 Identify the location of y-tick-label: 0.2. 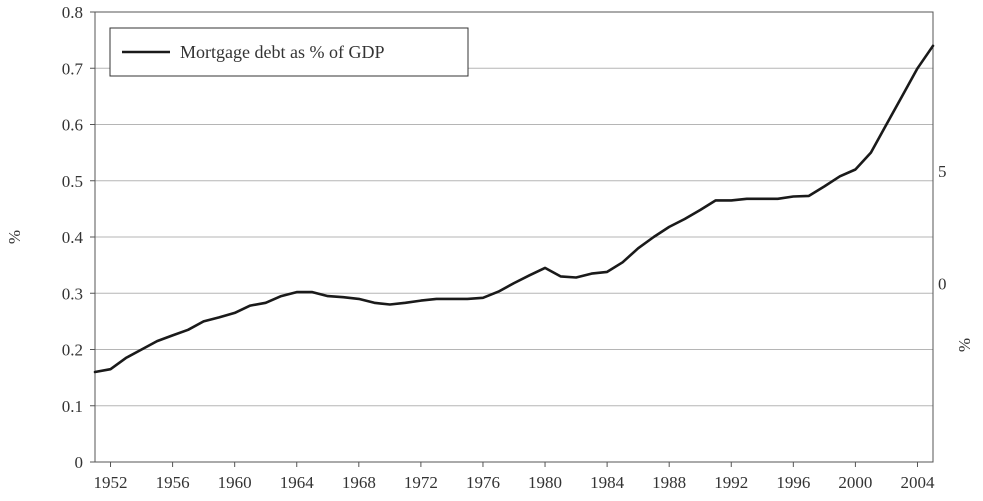
(72, 350).